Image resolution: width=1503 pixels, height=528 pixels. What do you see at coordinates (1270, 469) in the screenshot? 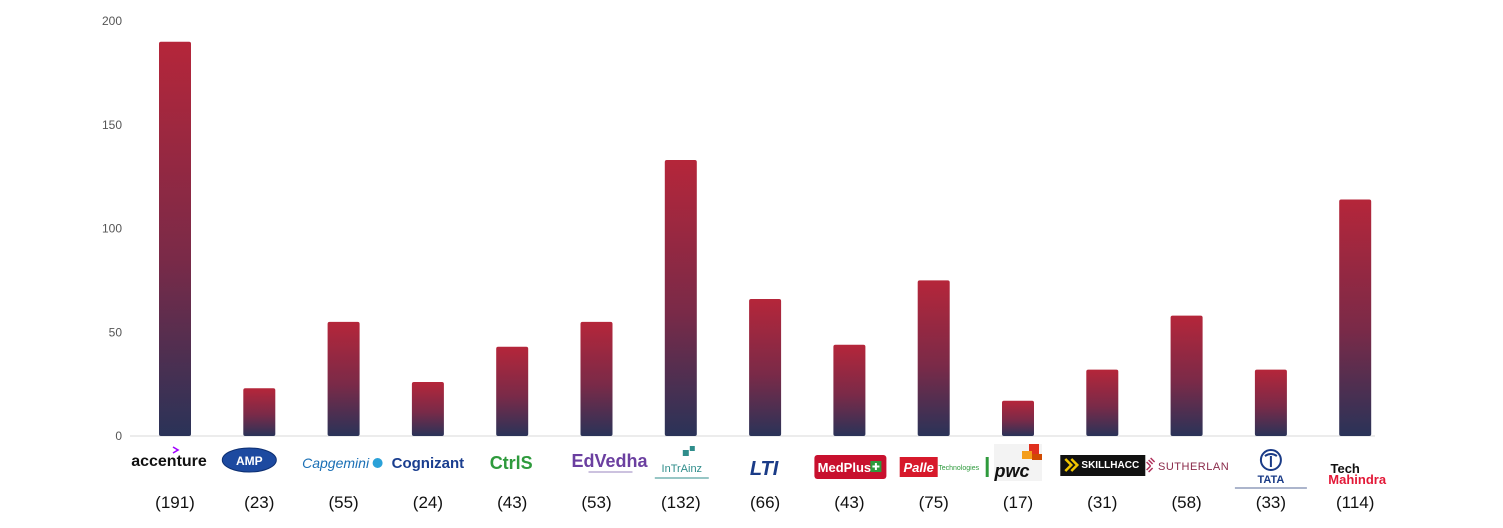
I see `tata-logo: TATA` at bounding box center [1270, 469].